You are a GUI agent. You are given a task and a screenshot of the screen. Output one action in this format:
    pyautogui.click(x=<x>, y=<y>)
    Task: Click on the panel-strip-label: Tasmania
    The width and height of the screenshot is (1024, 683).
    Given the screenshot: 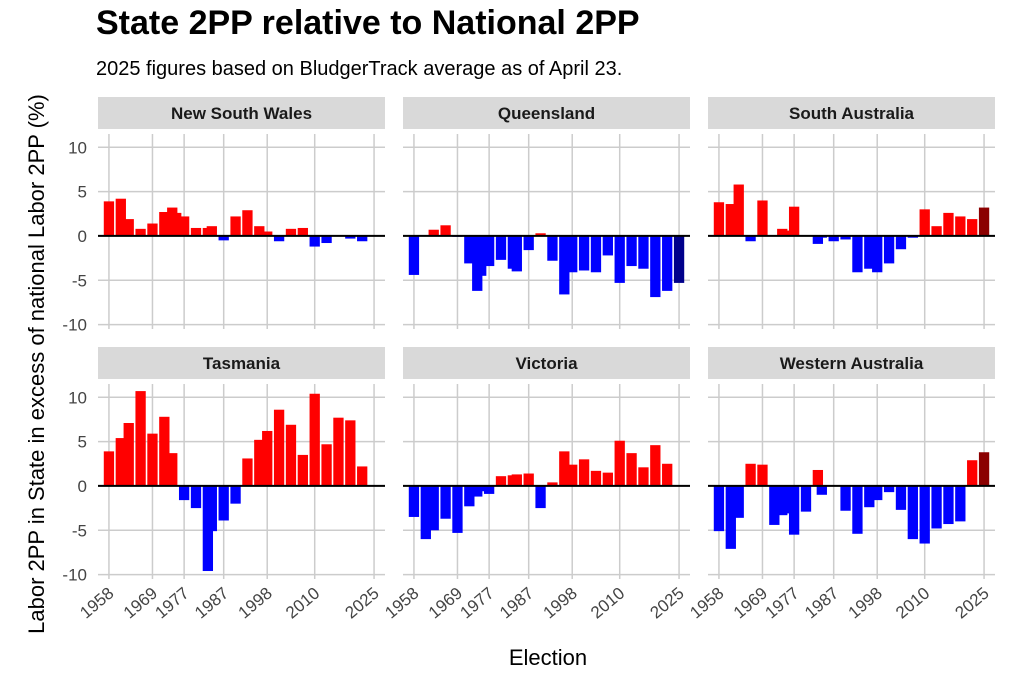 What is the action you would take?
    pyautogui.click(x=242, y=363)
    